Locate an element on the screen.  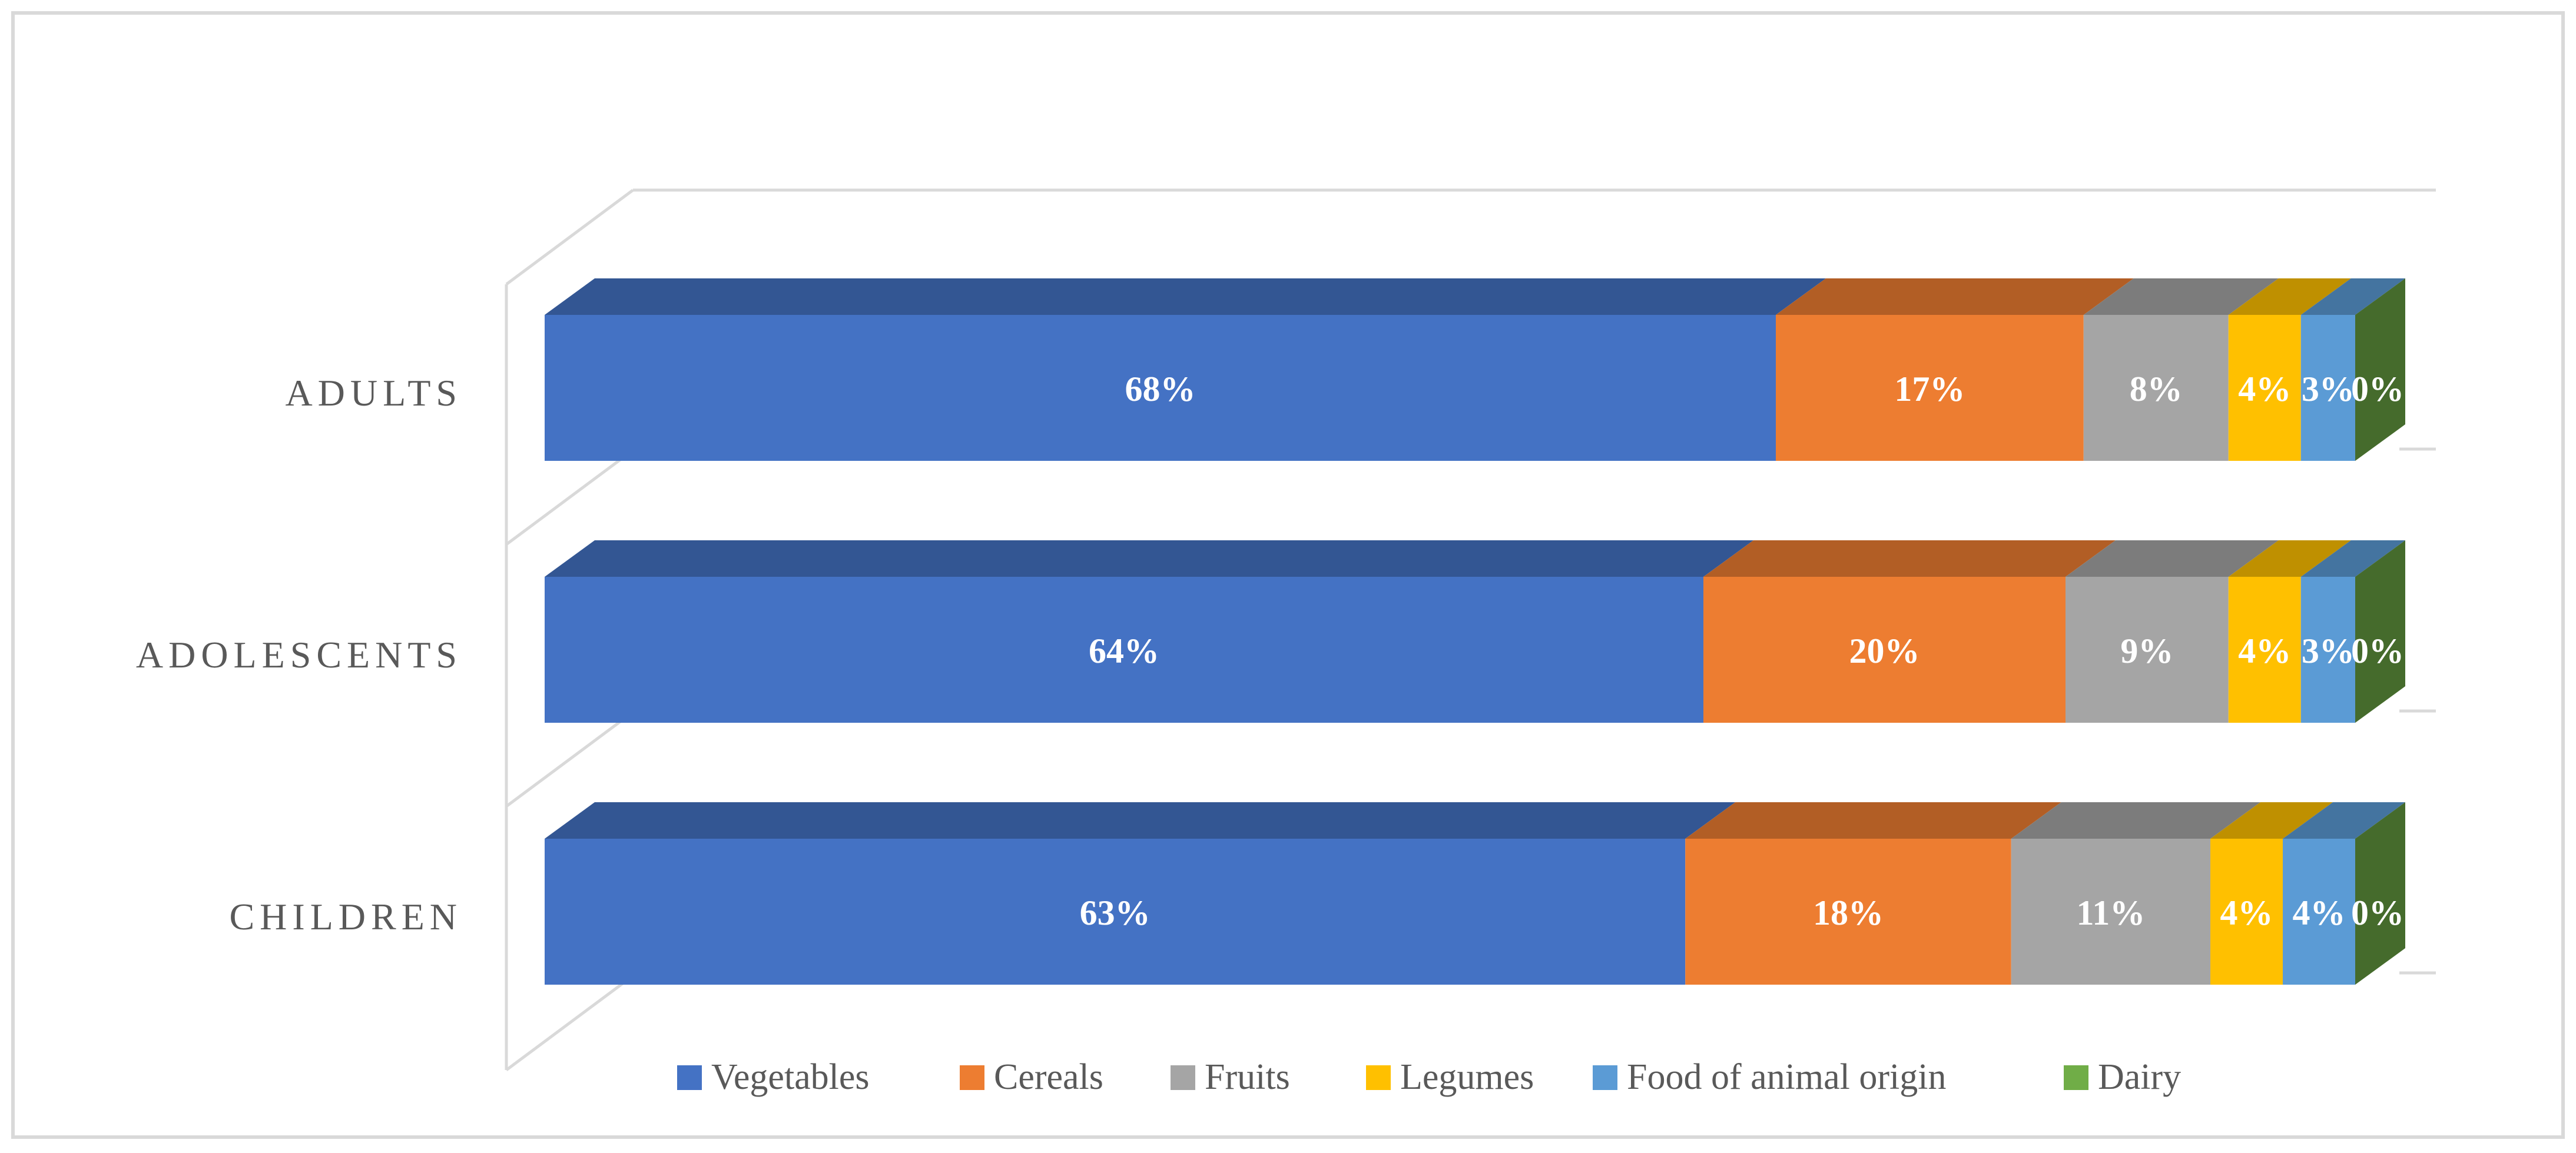
data-label-cereals-children: 18% is located at coordinates (1848, 912).